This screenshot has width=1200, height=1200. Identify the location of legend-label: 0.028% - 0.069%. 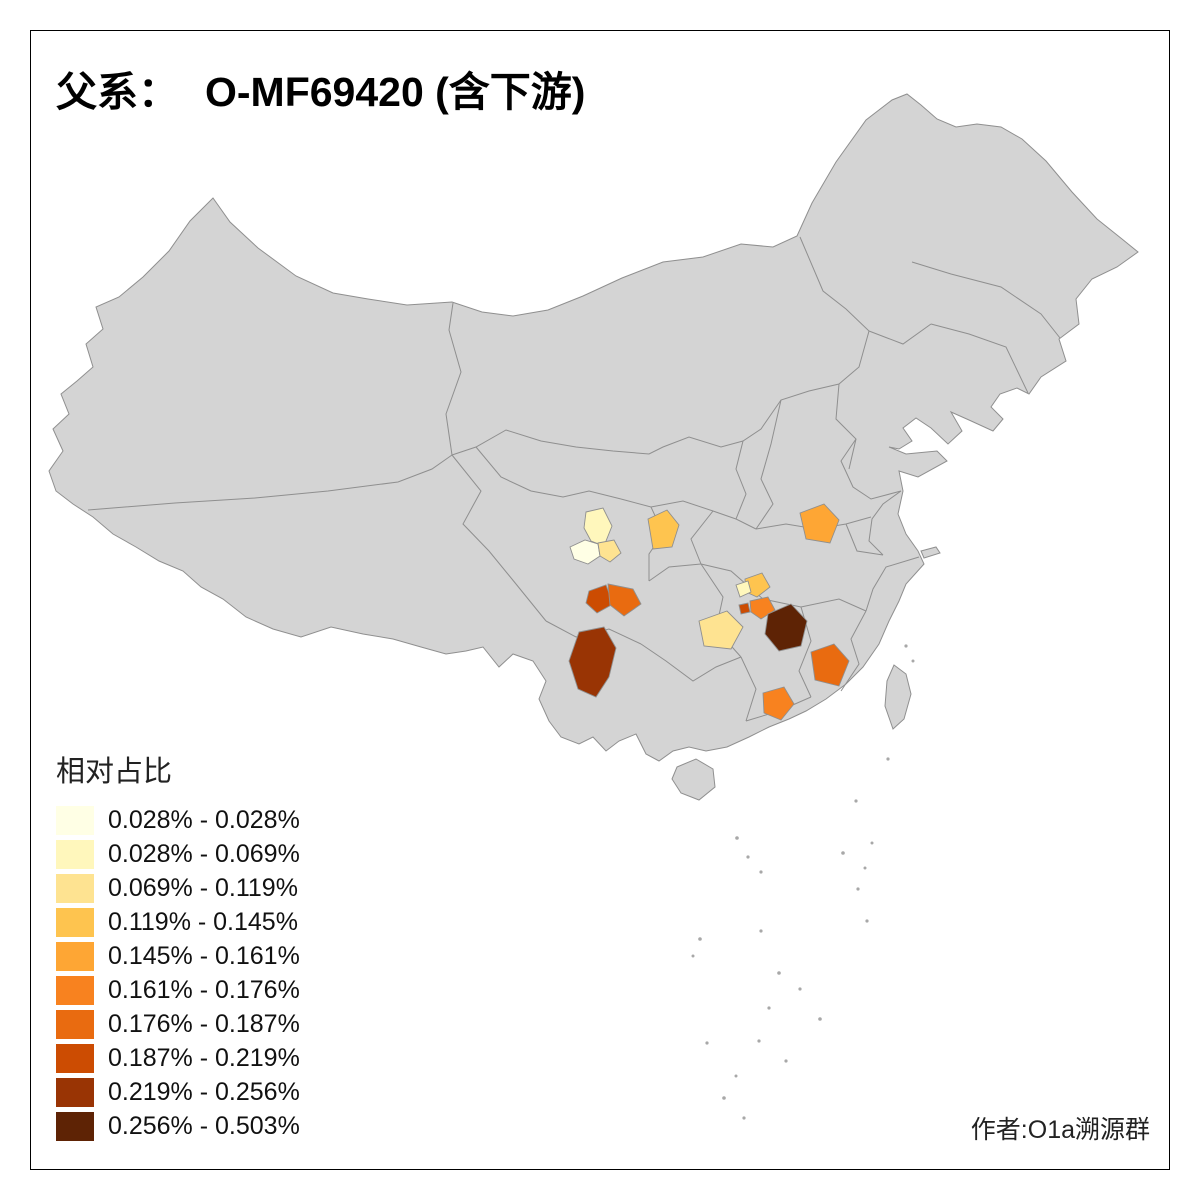
(204, 854).